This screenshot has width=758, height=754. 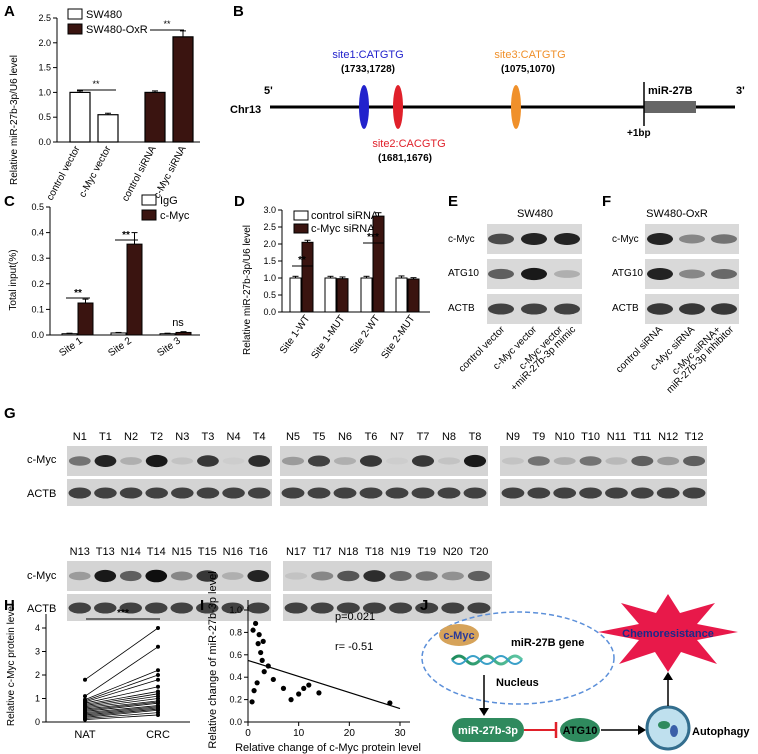 What do you see at coordinates (178, 323) in the screenshot?
I see `sig-c-3: ns` at bounding box center [178, 323].